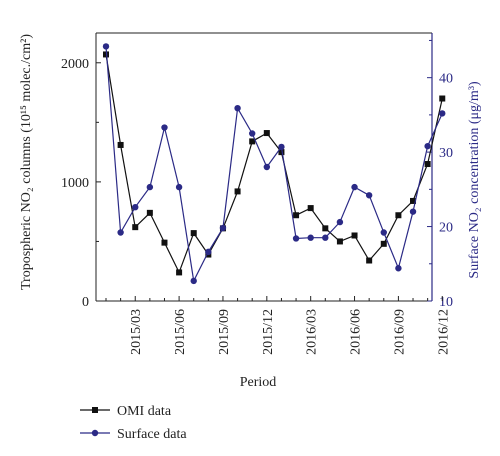 Image resolution: width=500 pixels, height=456 pixels. Describe the element at coordinates (95, 410) in the screenshot. I see `omi-legend-marker` at that location.